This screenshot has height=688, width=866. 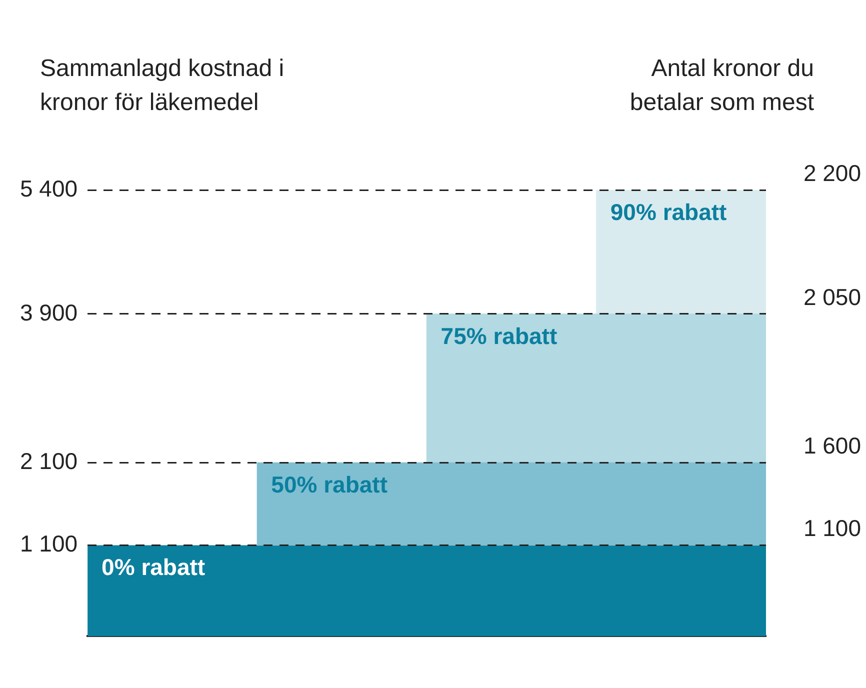 I want to click on series-label: 50% rabatt, so click(x=329, y=485).